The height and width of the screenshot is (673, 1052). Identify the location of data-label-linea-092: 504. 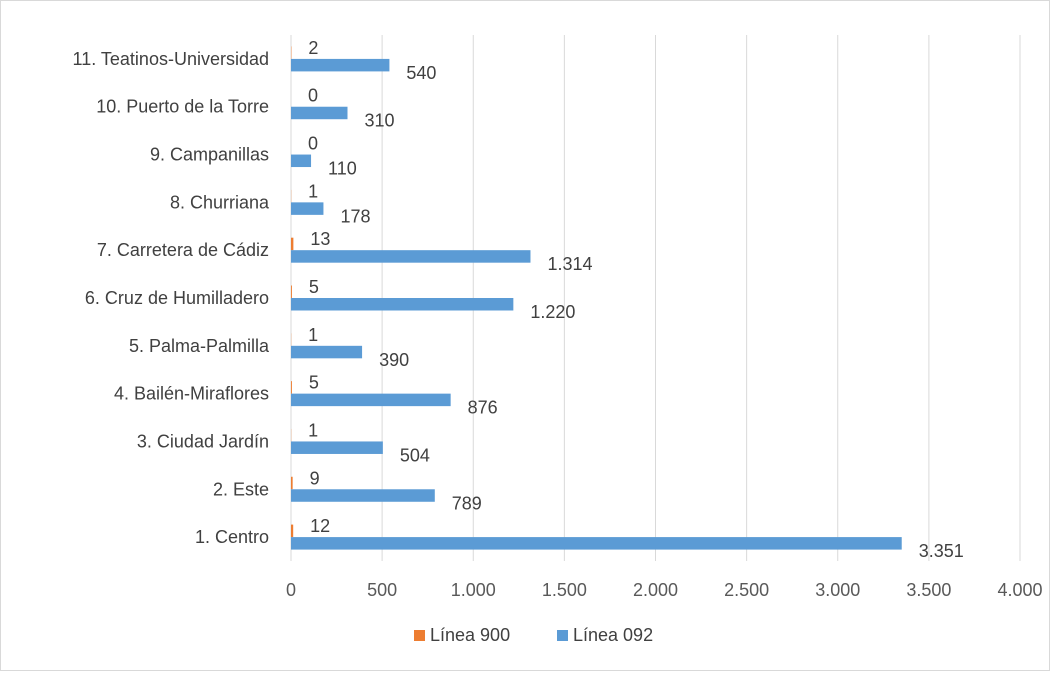
(415, 455).